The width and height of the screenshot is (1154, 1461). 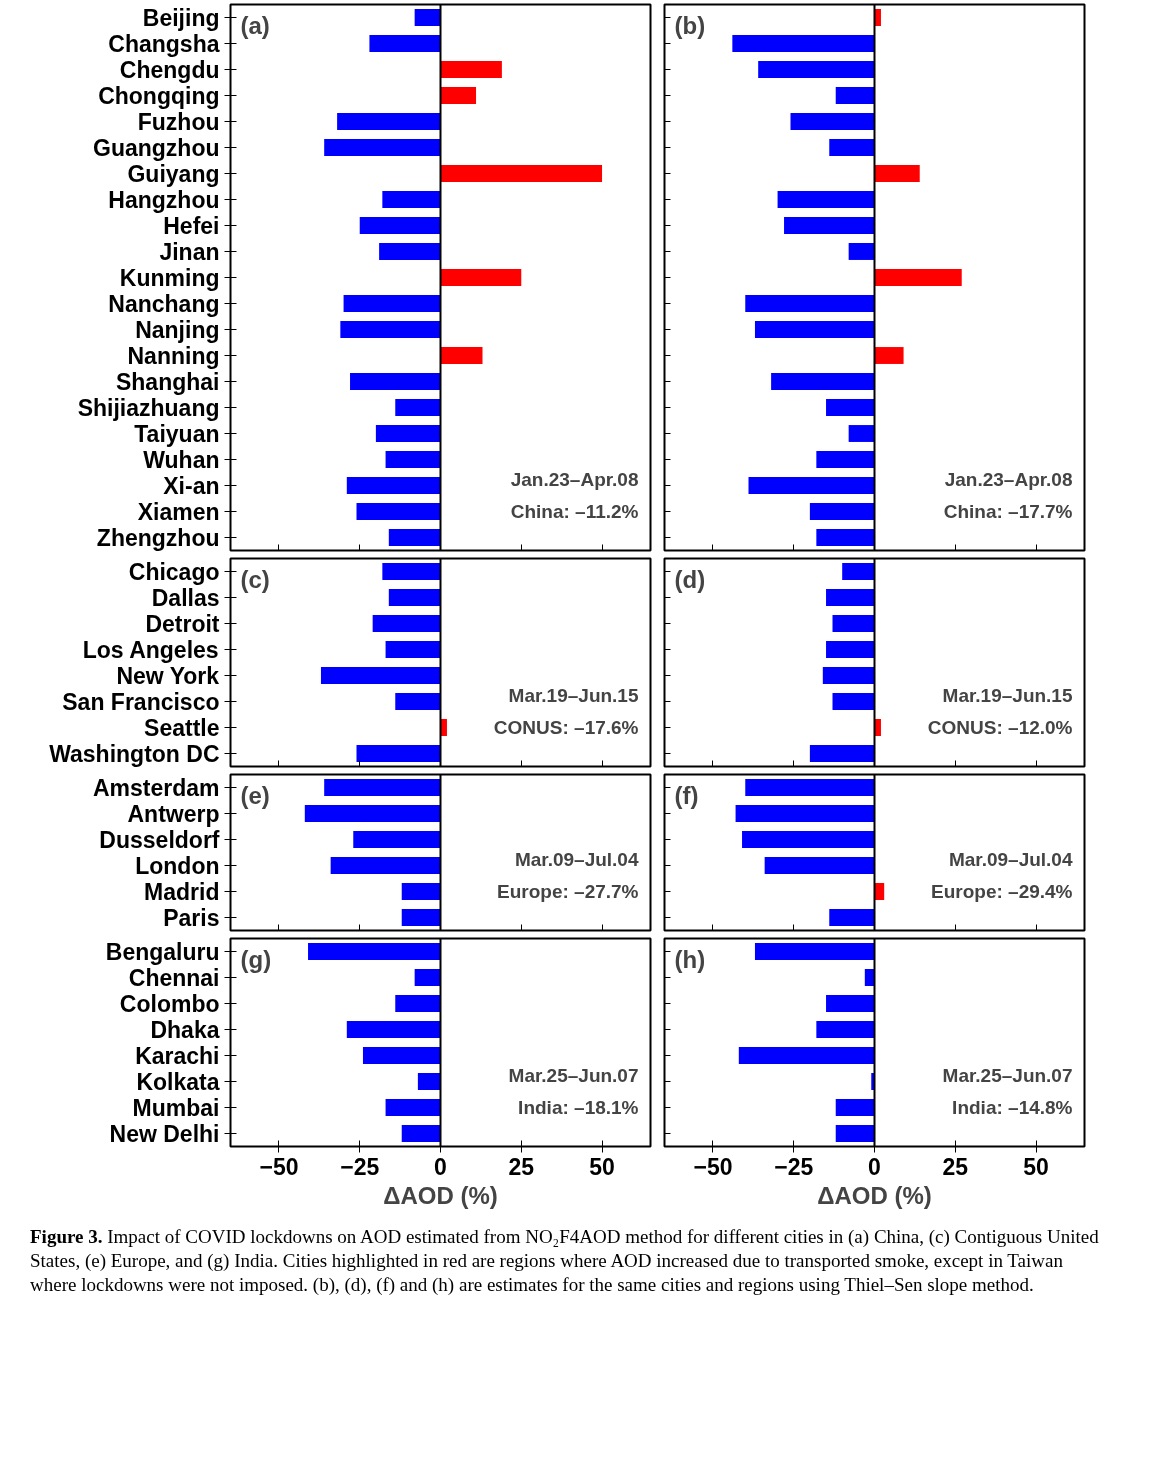 What do you see at coordinates (568, 891) in the screenshot?
I see `annotation: Europe: –27.7%` at bounding box center [568, 891].